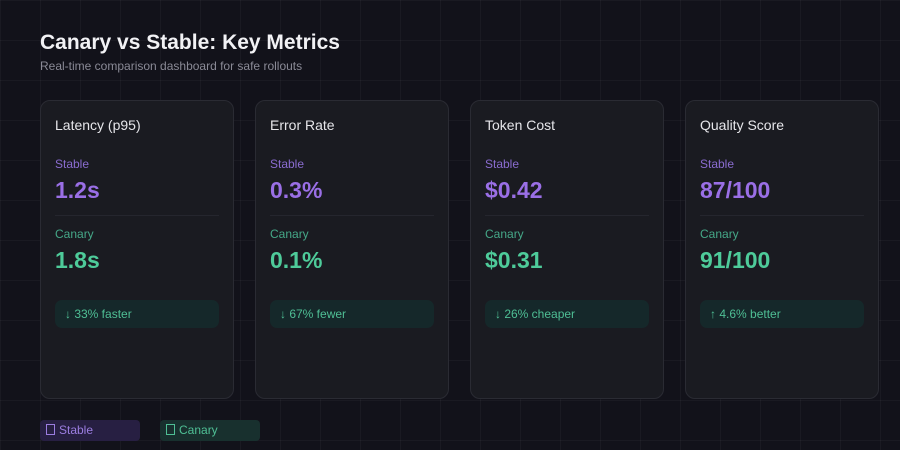 This screenshot has height=450, width=900. I want to click on canary-value: $0.31, so click(514, 260).